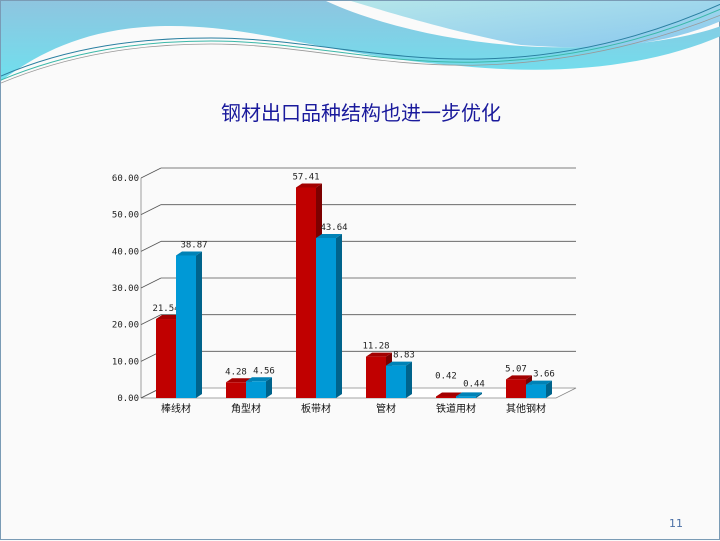 The height and width of the screenshot is (541, 720). Describe the element at coordinates (361, 113) in the screenshot. I see `chart-title: 钢材出口品种结构也进一步优化` at that location.